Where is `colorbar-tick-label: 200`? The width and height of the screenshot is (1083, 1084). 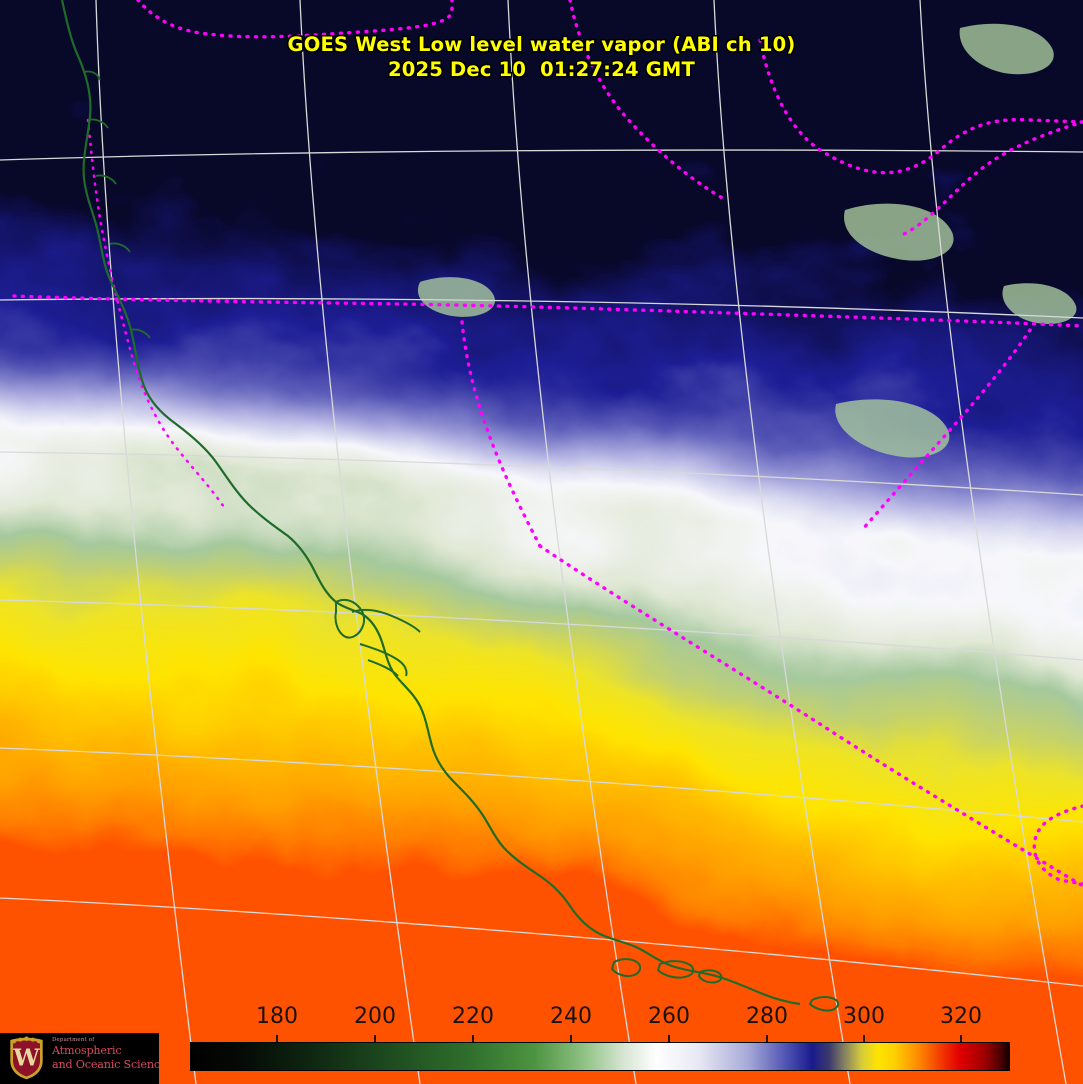 colorbar-tick-label: 200 is located at coordinates (375, 1016).